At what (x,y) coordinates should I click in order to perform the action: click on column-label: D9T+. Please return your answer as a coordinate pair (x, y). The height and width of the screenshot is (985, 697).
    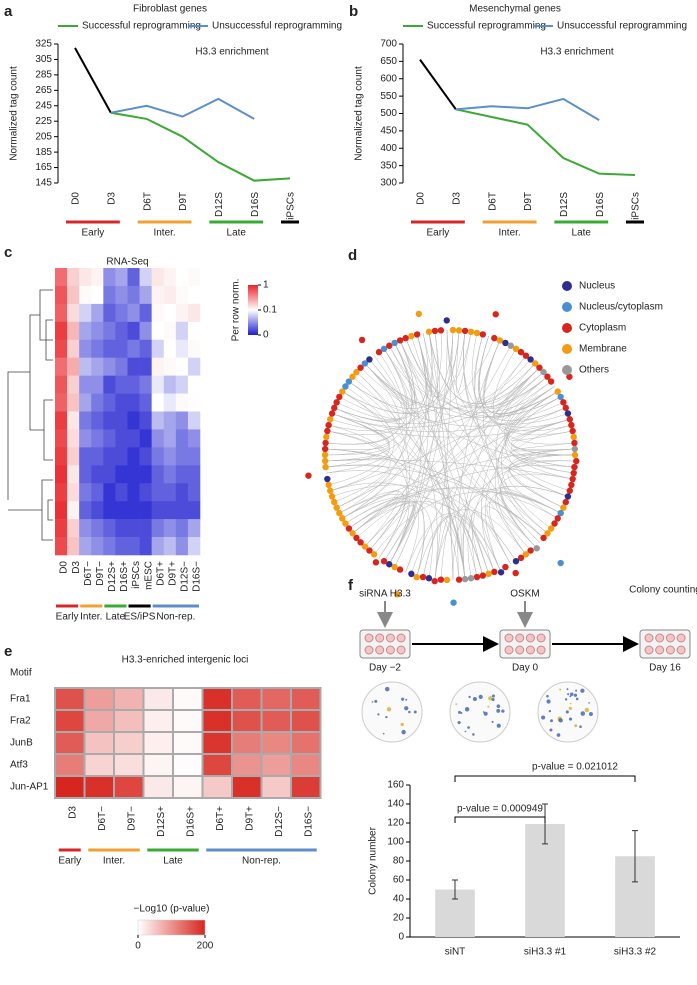
    Looking at the image, I should click on (172, 573).